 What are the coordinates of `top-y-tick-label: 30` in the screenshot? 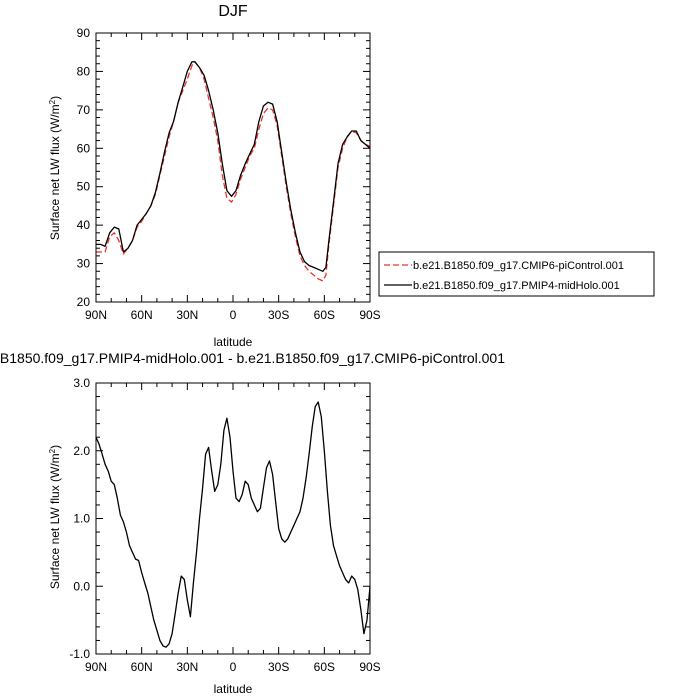 It's located at (84, 264).